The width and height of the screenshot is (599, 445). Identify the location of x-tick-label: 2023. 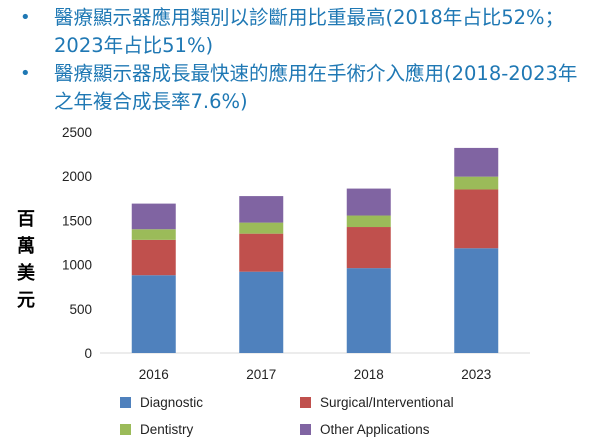
(476, 374).